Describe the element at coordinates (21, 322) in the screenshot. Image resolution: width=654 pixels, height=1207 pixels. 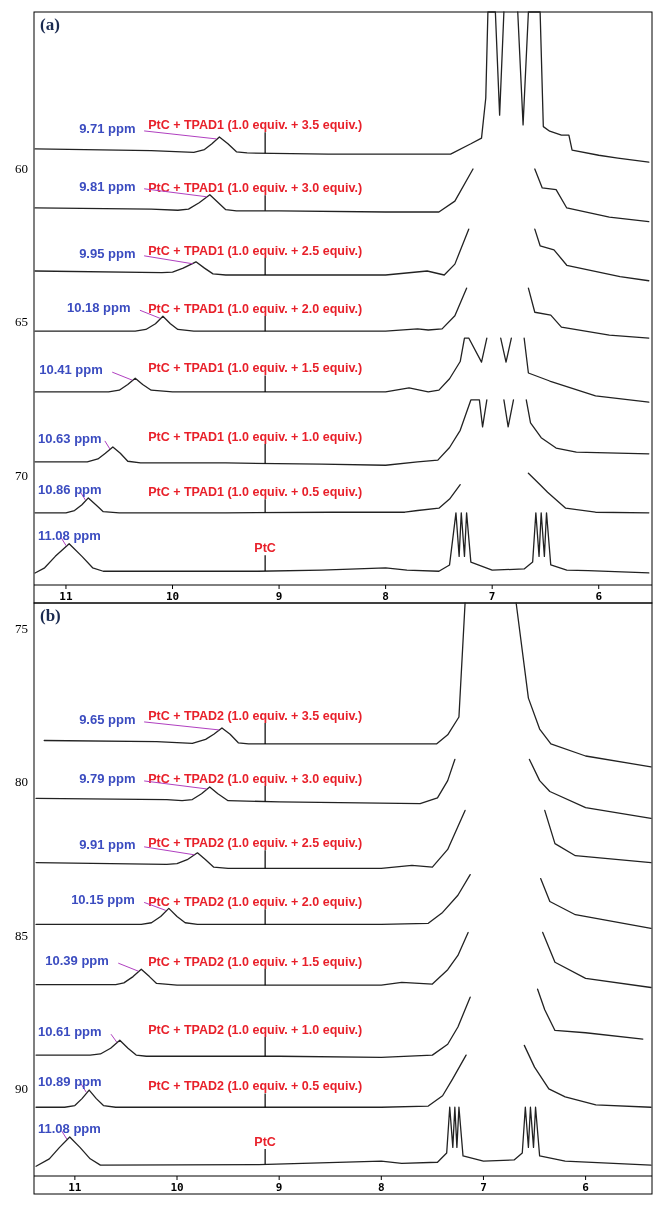
I see `text: 65` at that location.